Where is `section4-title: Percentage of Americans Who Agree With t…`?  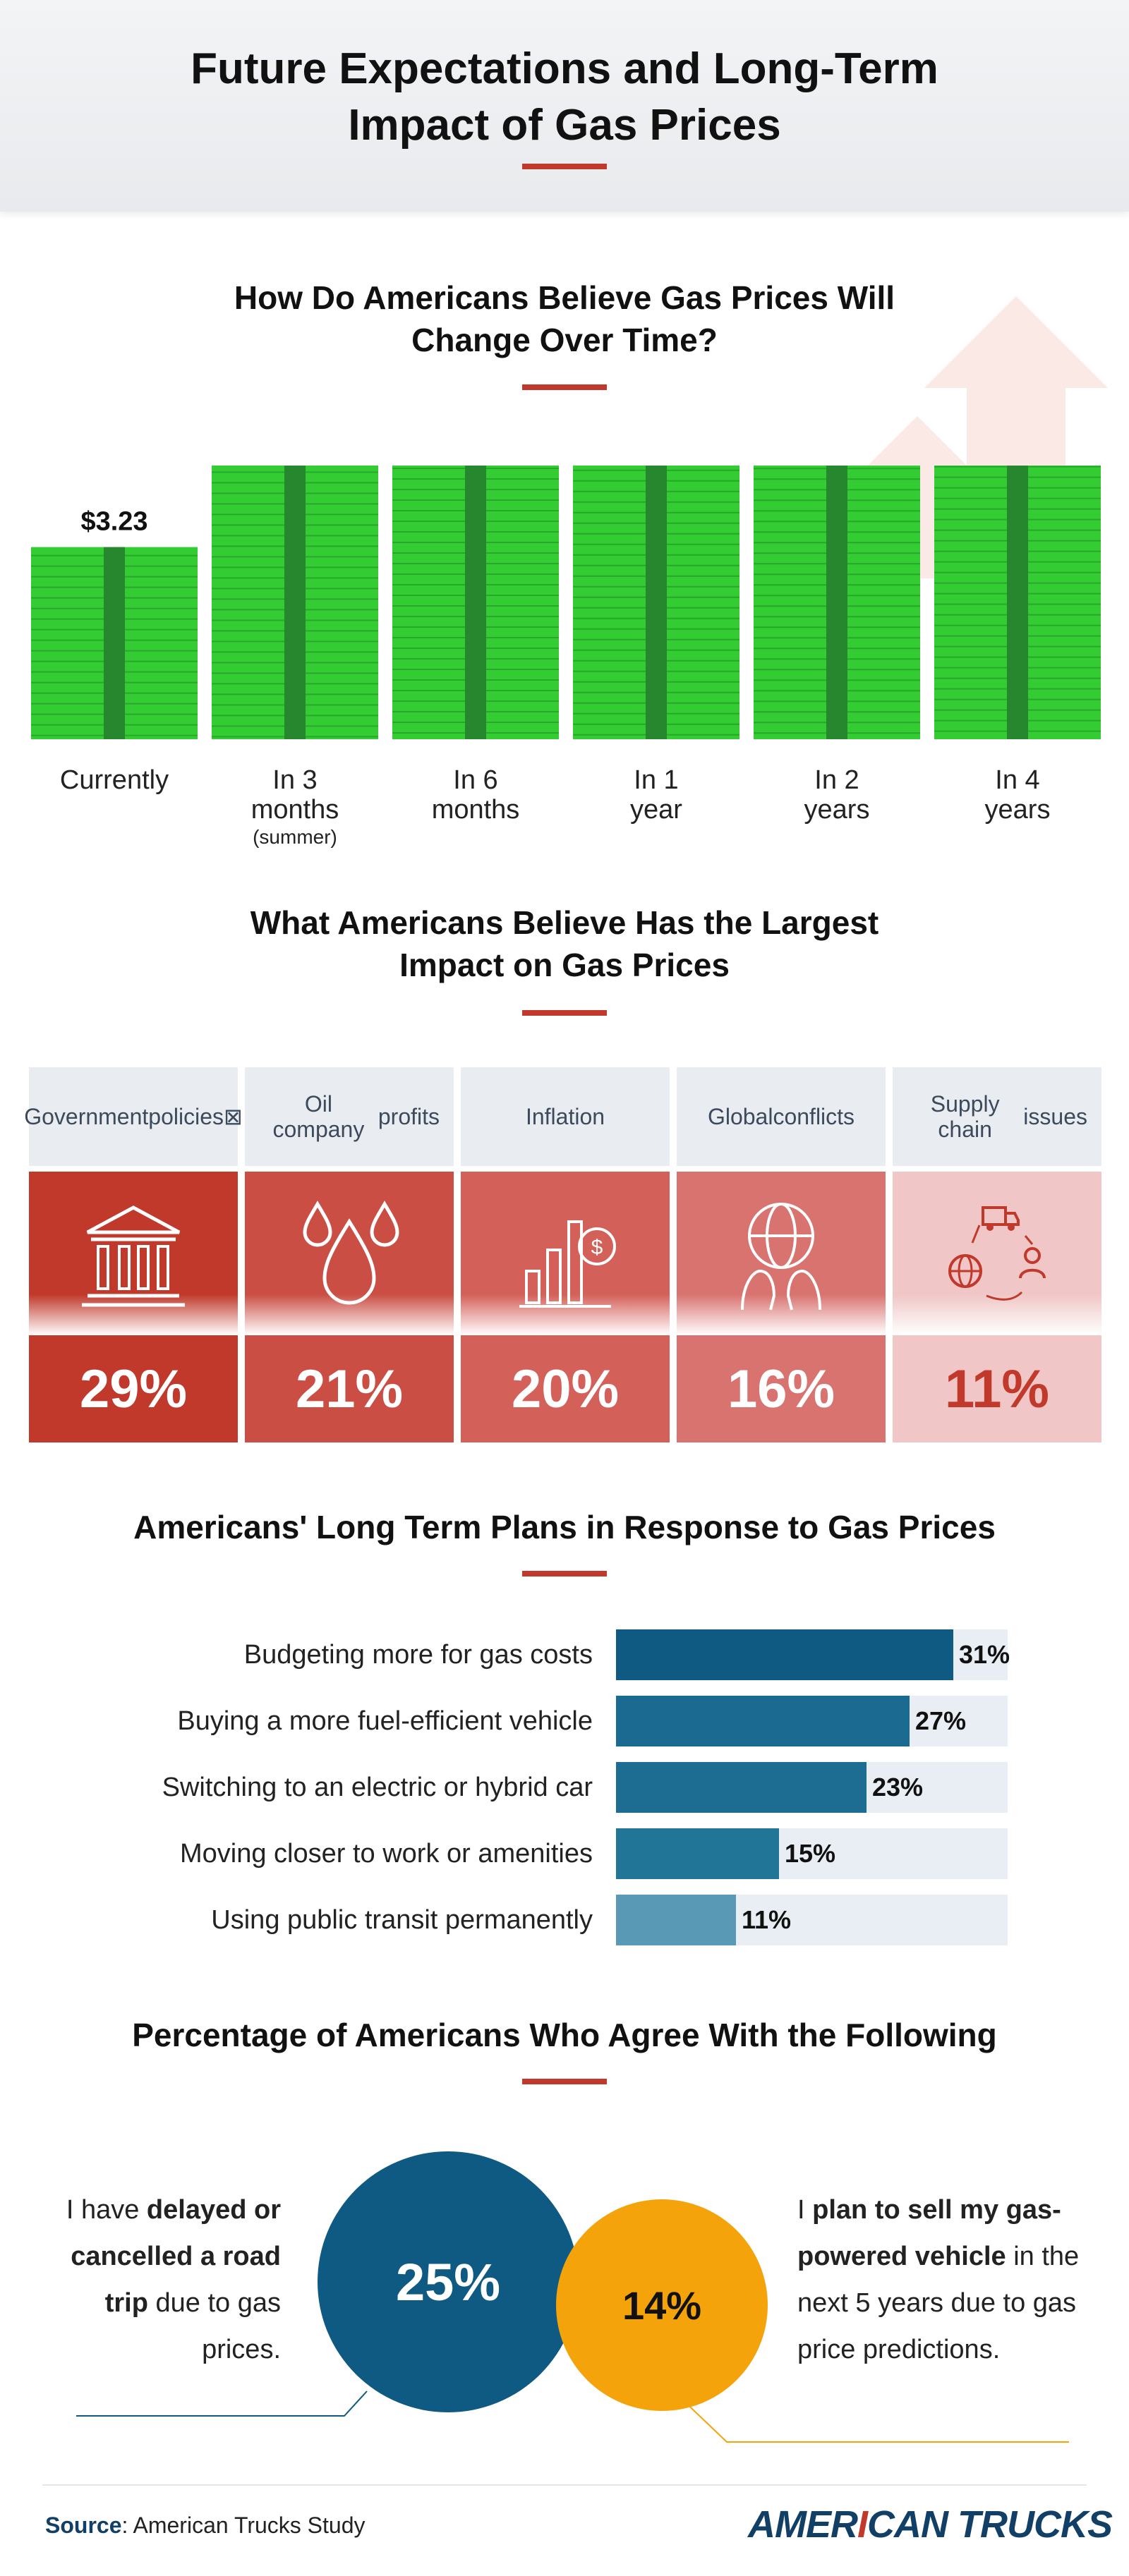
section4-title: Percentage of Americans Who Agree With t… is located at coordinates (564, 2035).